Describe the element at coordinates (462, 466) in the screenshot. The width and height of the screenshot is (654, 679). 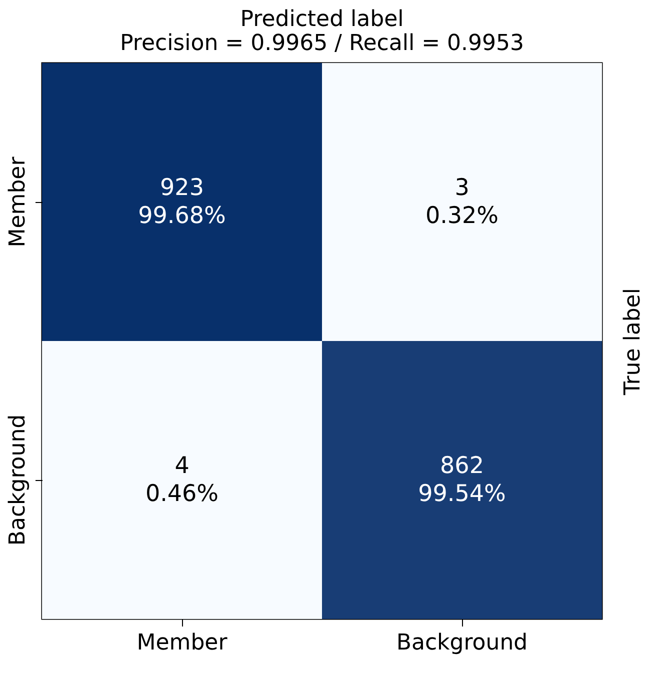
I see `data-label: 862` at that location.